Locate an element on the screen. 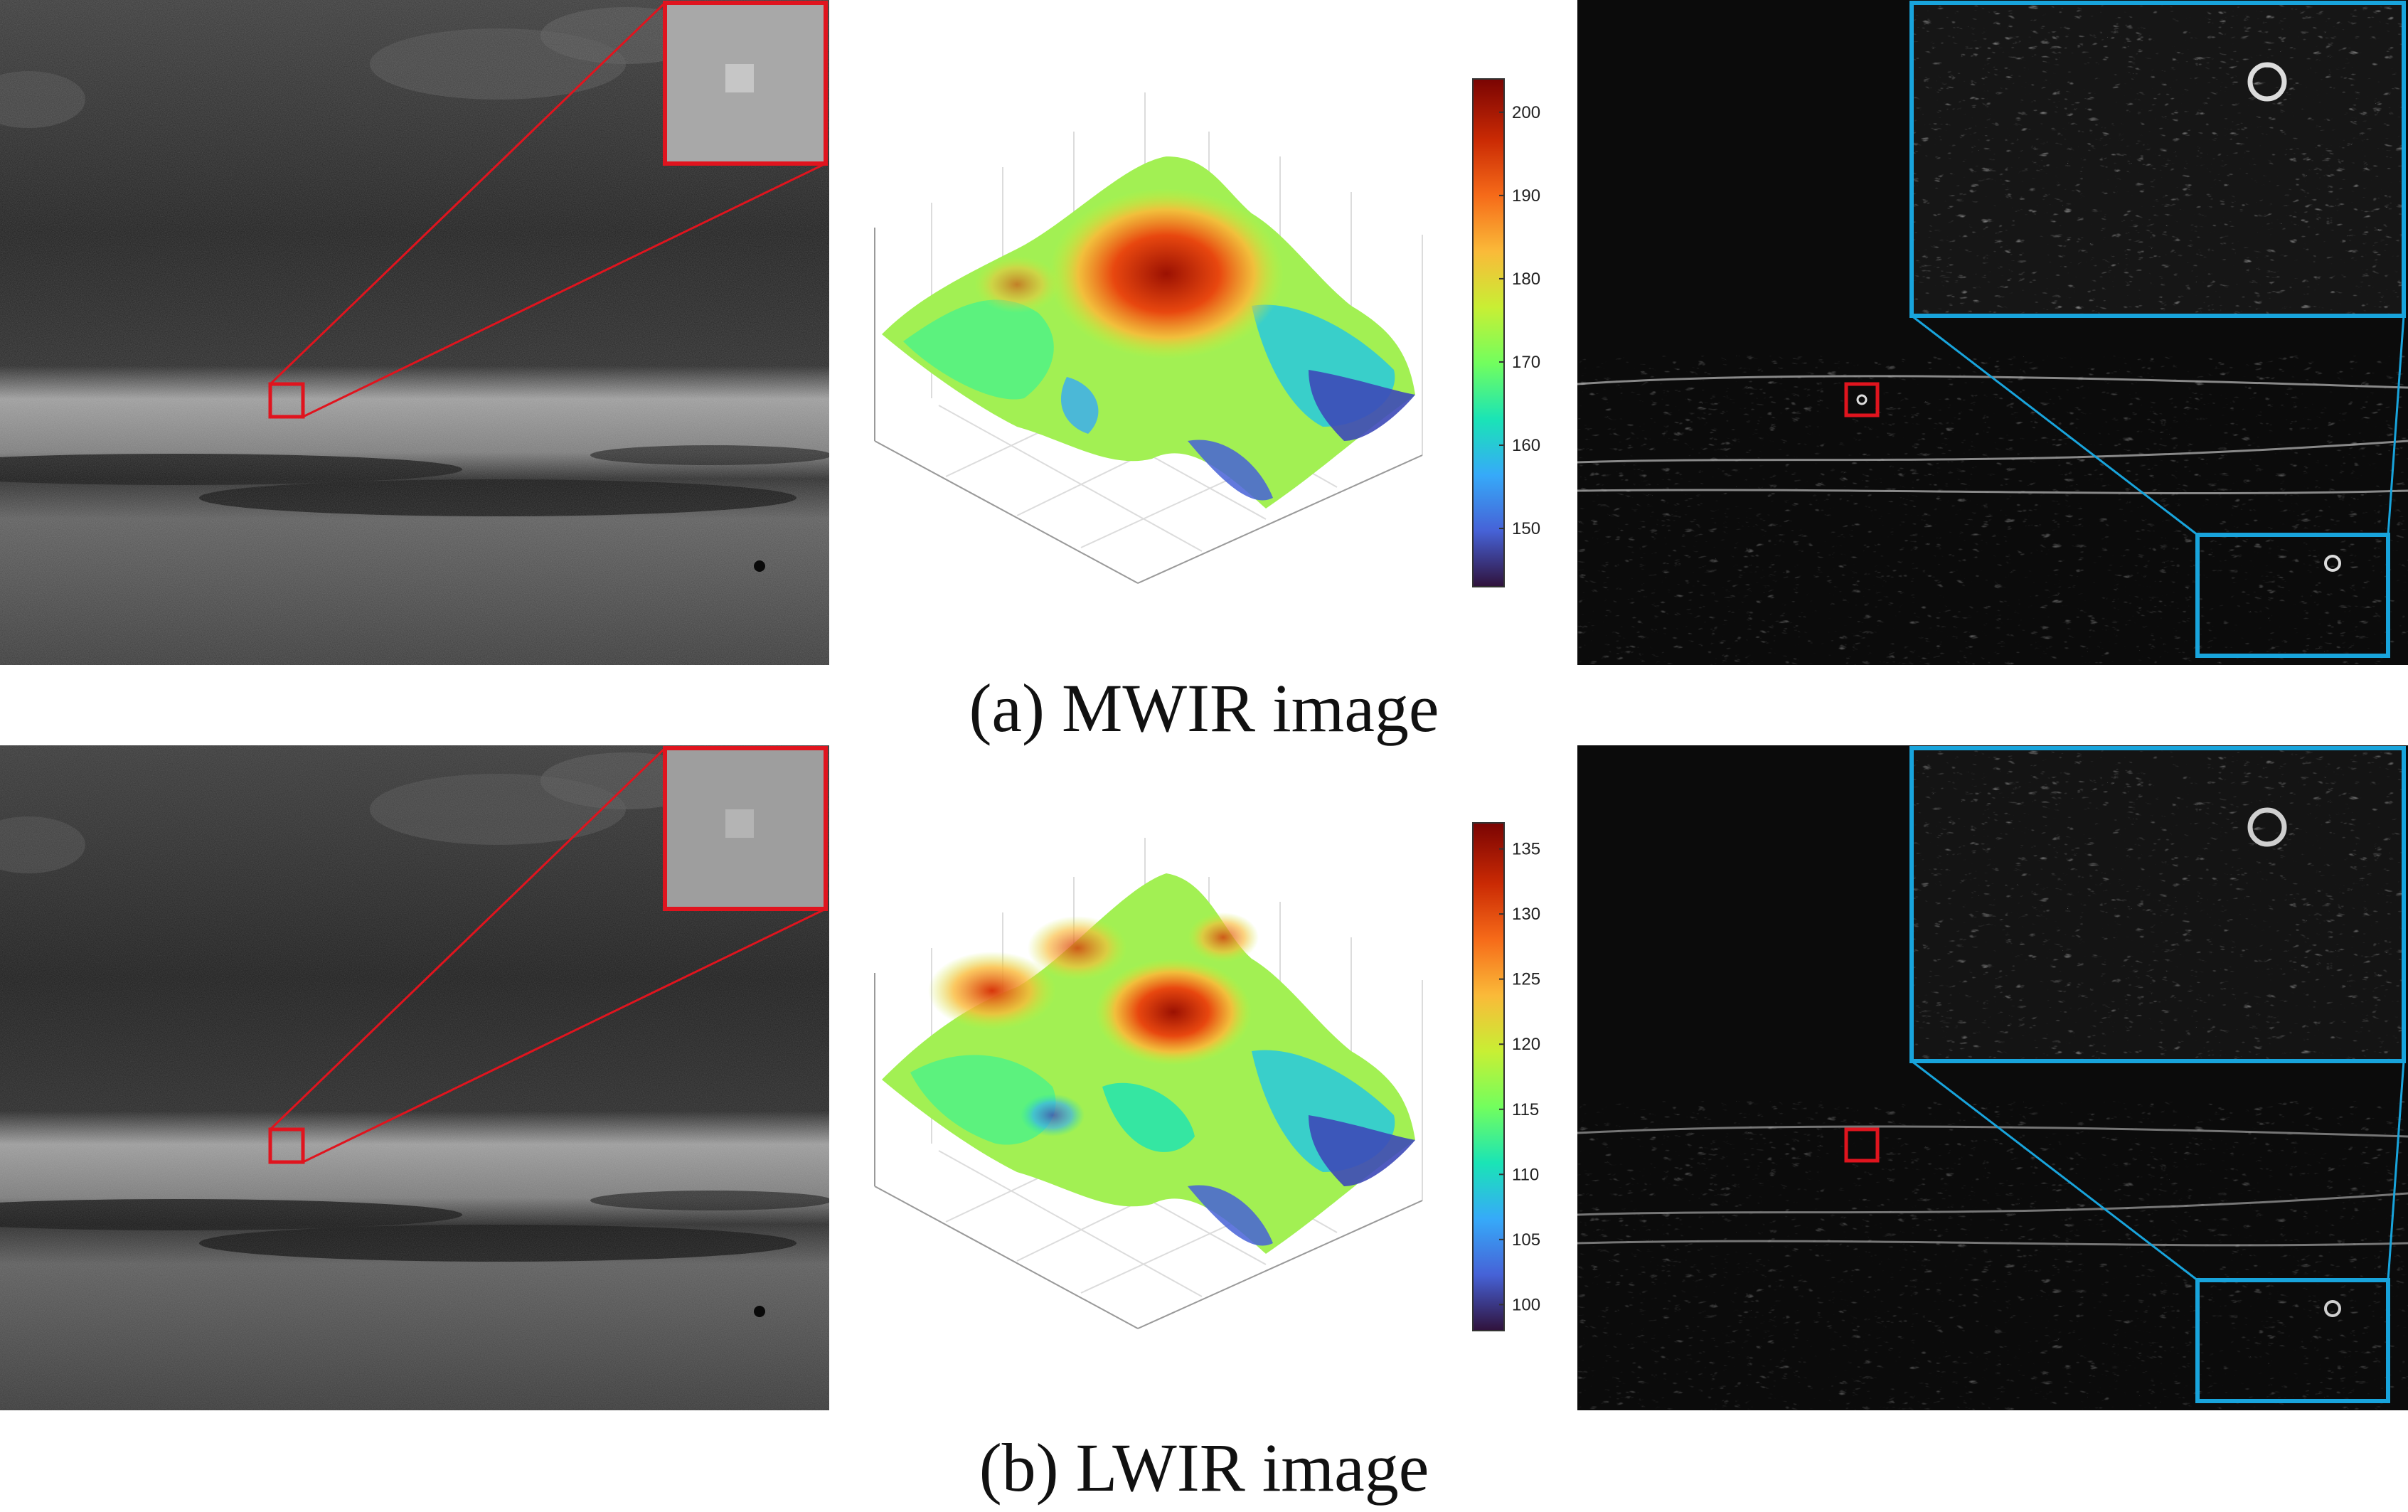 This screenshot has height=1512, width=2408. caption-a: (a) MWIR image is located at coordinates (1204, 708).